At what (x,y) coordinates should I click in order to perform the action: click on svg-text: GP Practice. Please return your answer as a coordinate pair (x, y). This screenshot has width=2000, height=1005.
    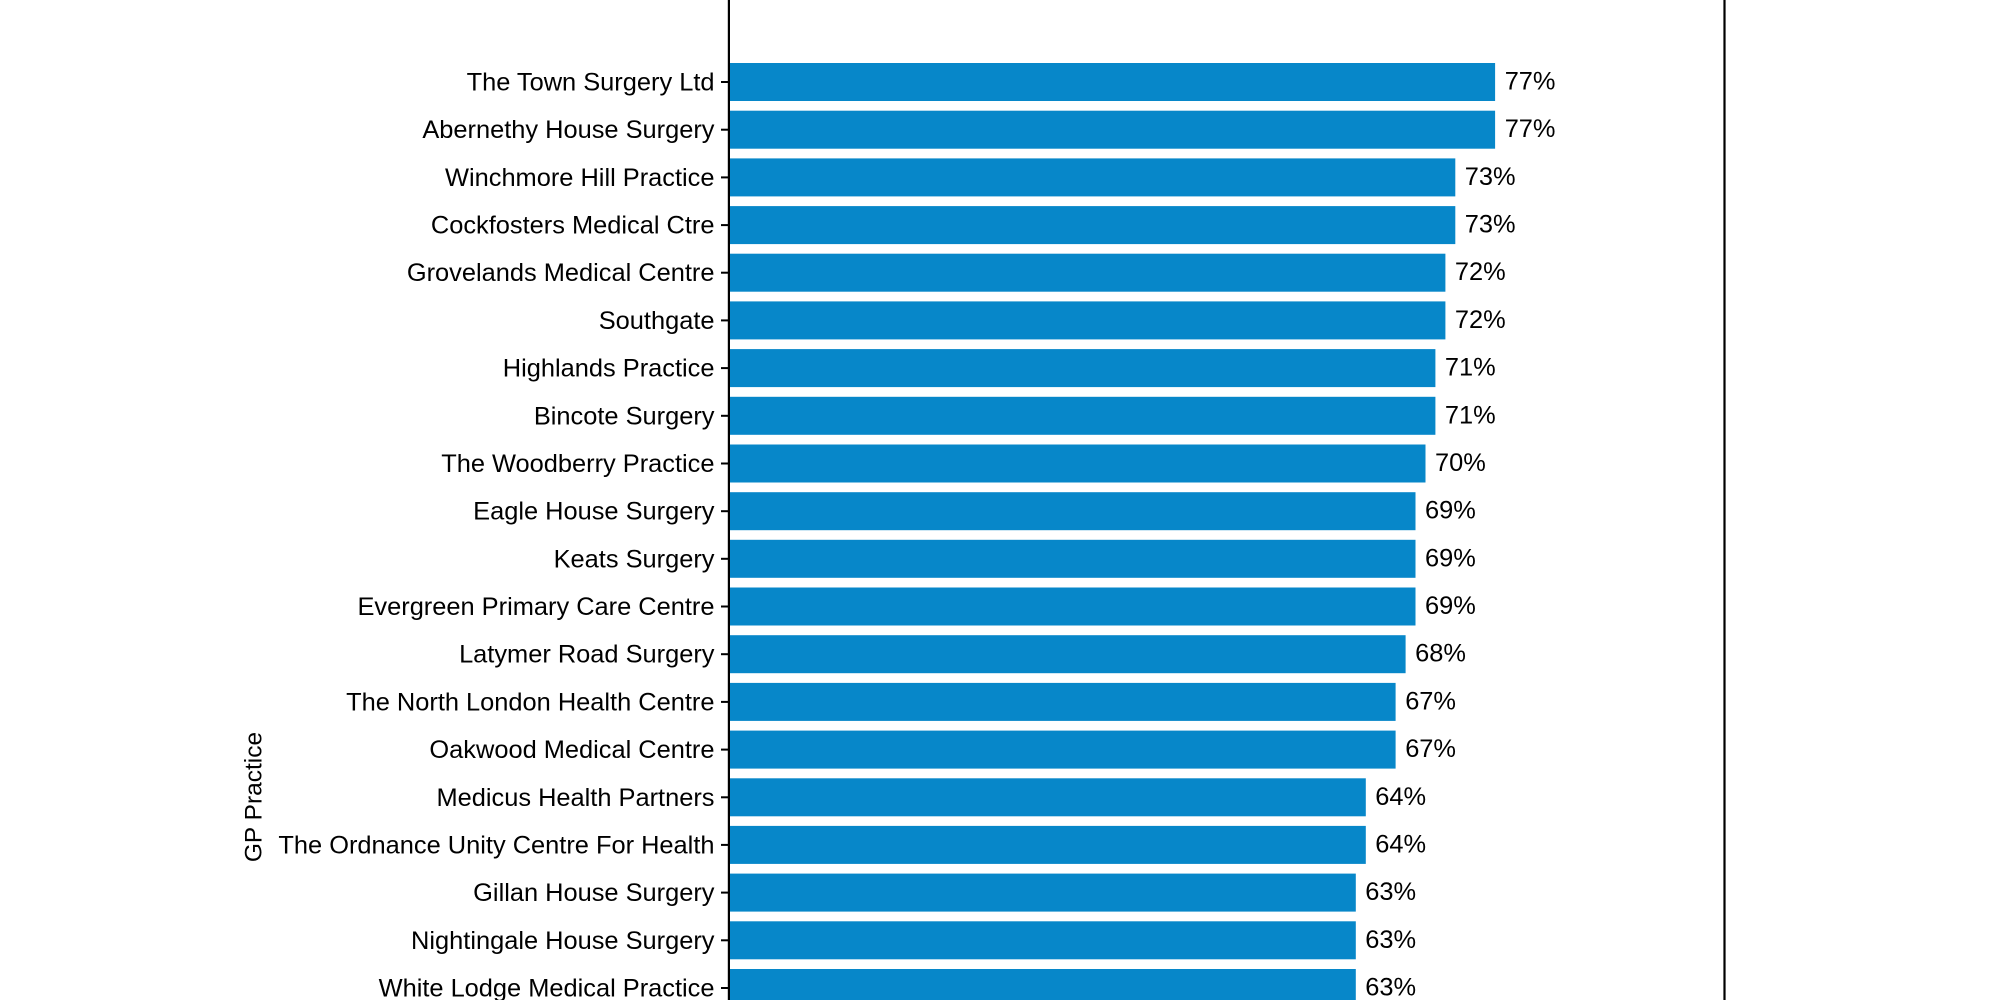
    Looking at the image, I should click on (254, 797).